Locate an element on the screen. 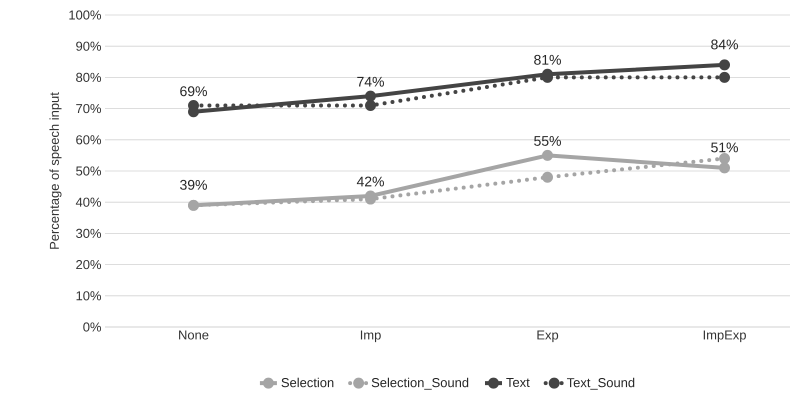 This screenshot has width=798, height=404. y-tick-label: 30% is located at coordinates (89, 233).